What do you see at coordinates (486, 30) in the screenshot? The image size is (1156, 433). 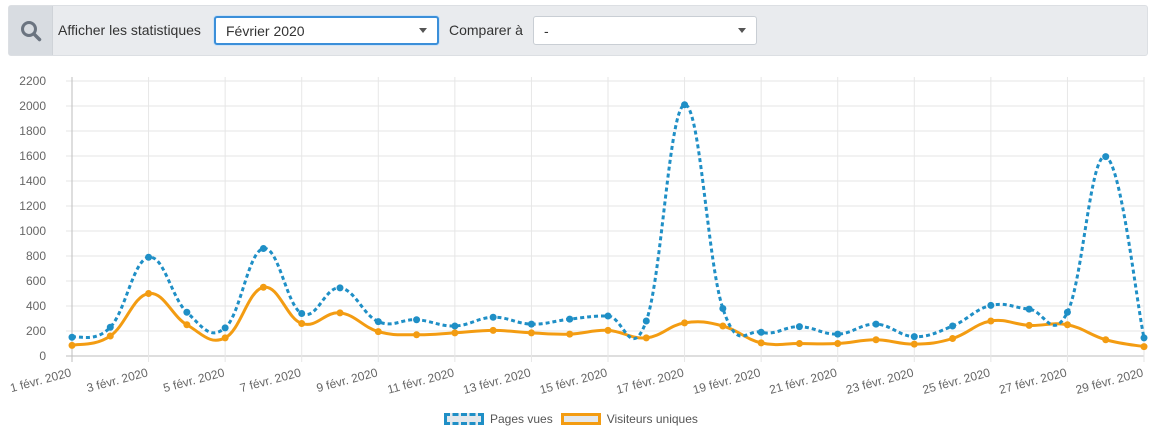 I see `compare-label: Comparer à` at bounding box center [486, 30].